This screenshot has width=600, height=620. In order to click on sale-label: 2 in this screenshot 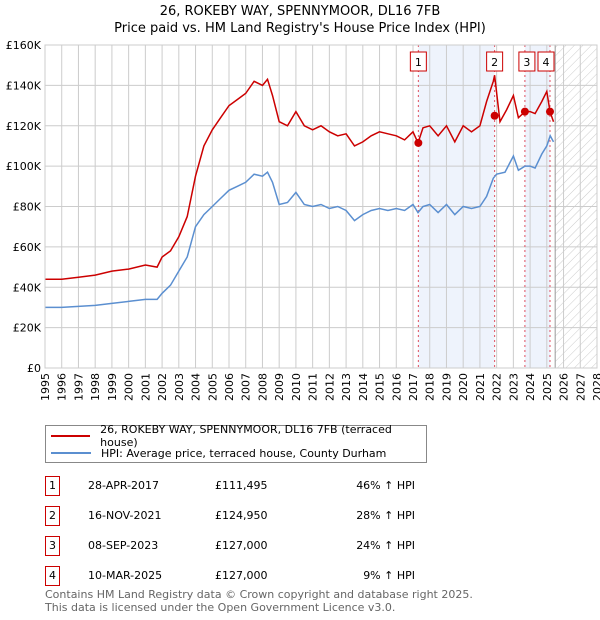, I will do `click(494, 62)`.